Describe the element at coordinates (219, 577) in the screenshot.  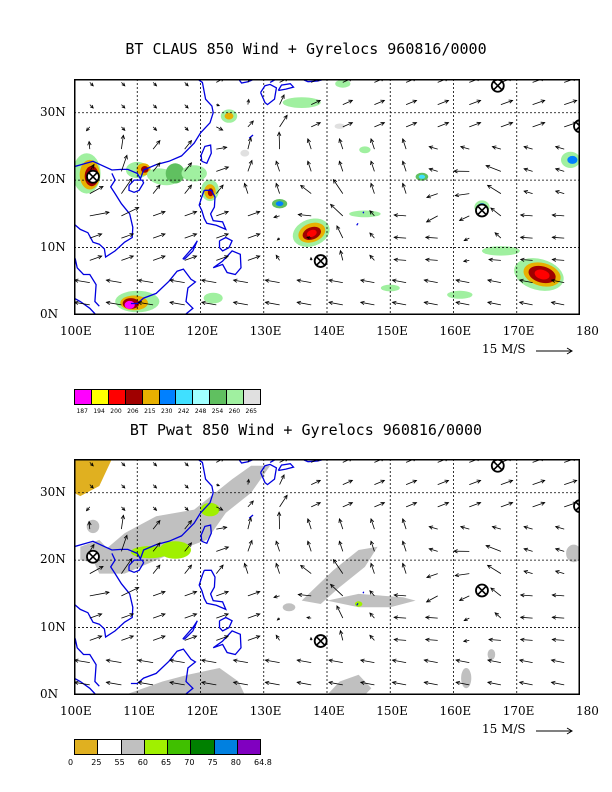
I see `coastlines` at that location.